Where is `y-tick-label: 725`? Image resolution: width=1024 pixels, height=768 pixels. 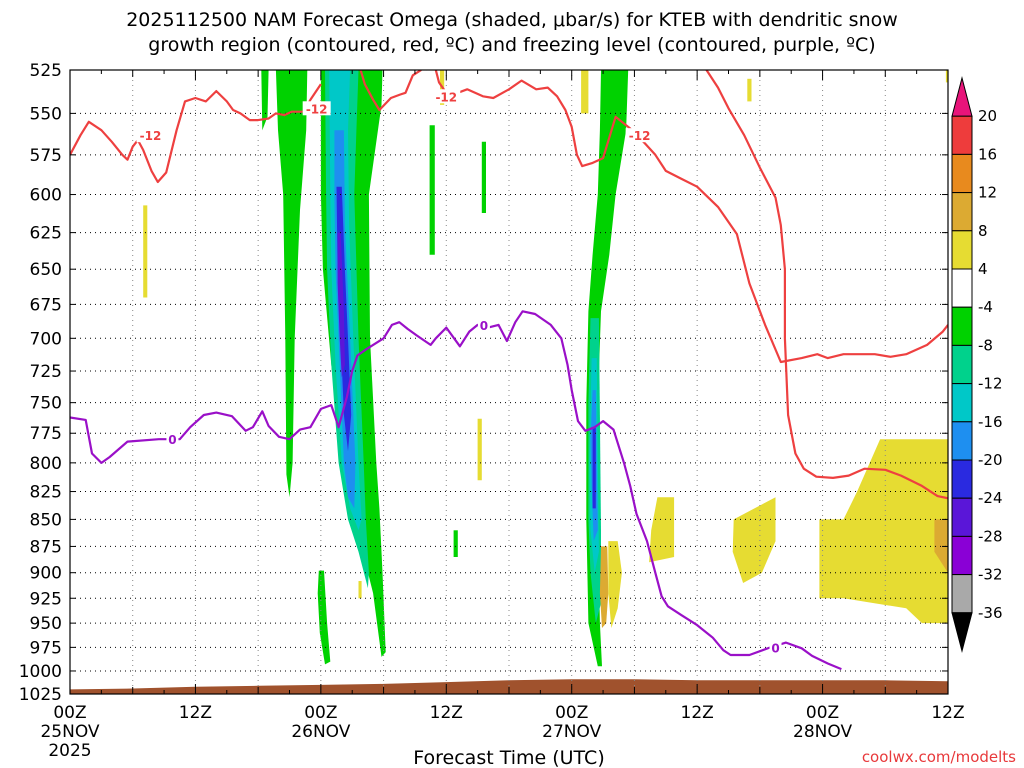
y-tick-label: 725 is located at coordinates (46, 372).